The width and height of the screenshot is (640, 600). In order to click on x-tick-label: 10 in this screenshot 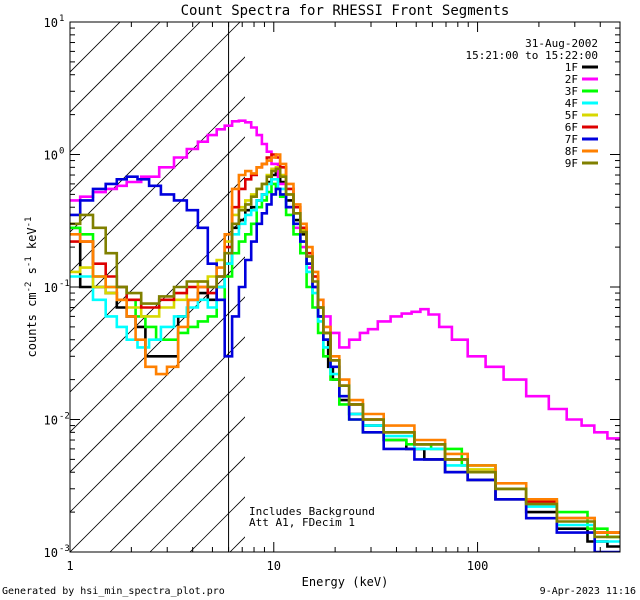, I will do `click(274, 566)`.